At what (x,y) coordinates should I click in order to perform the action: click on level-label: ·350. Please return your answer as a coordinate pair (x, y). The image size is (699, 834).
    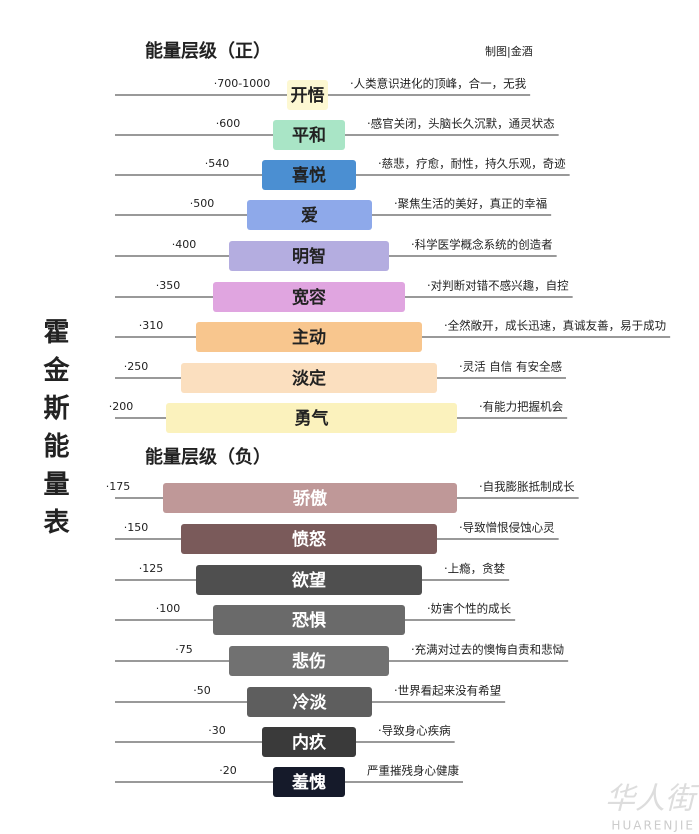
    Looking at the image, I should click on (168, 285).